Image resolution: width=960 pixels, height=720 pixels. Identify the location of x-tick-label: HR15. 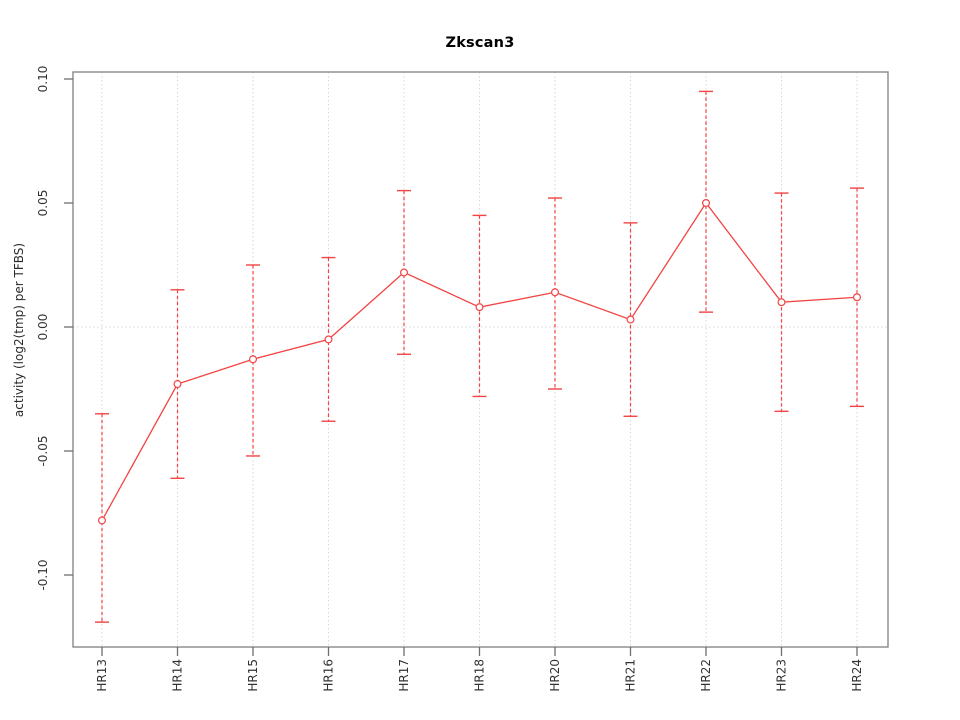
(253, 675).